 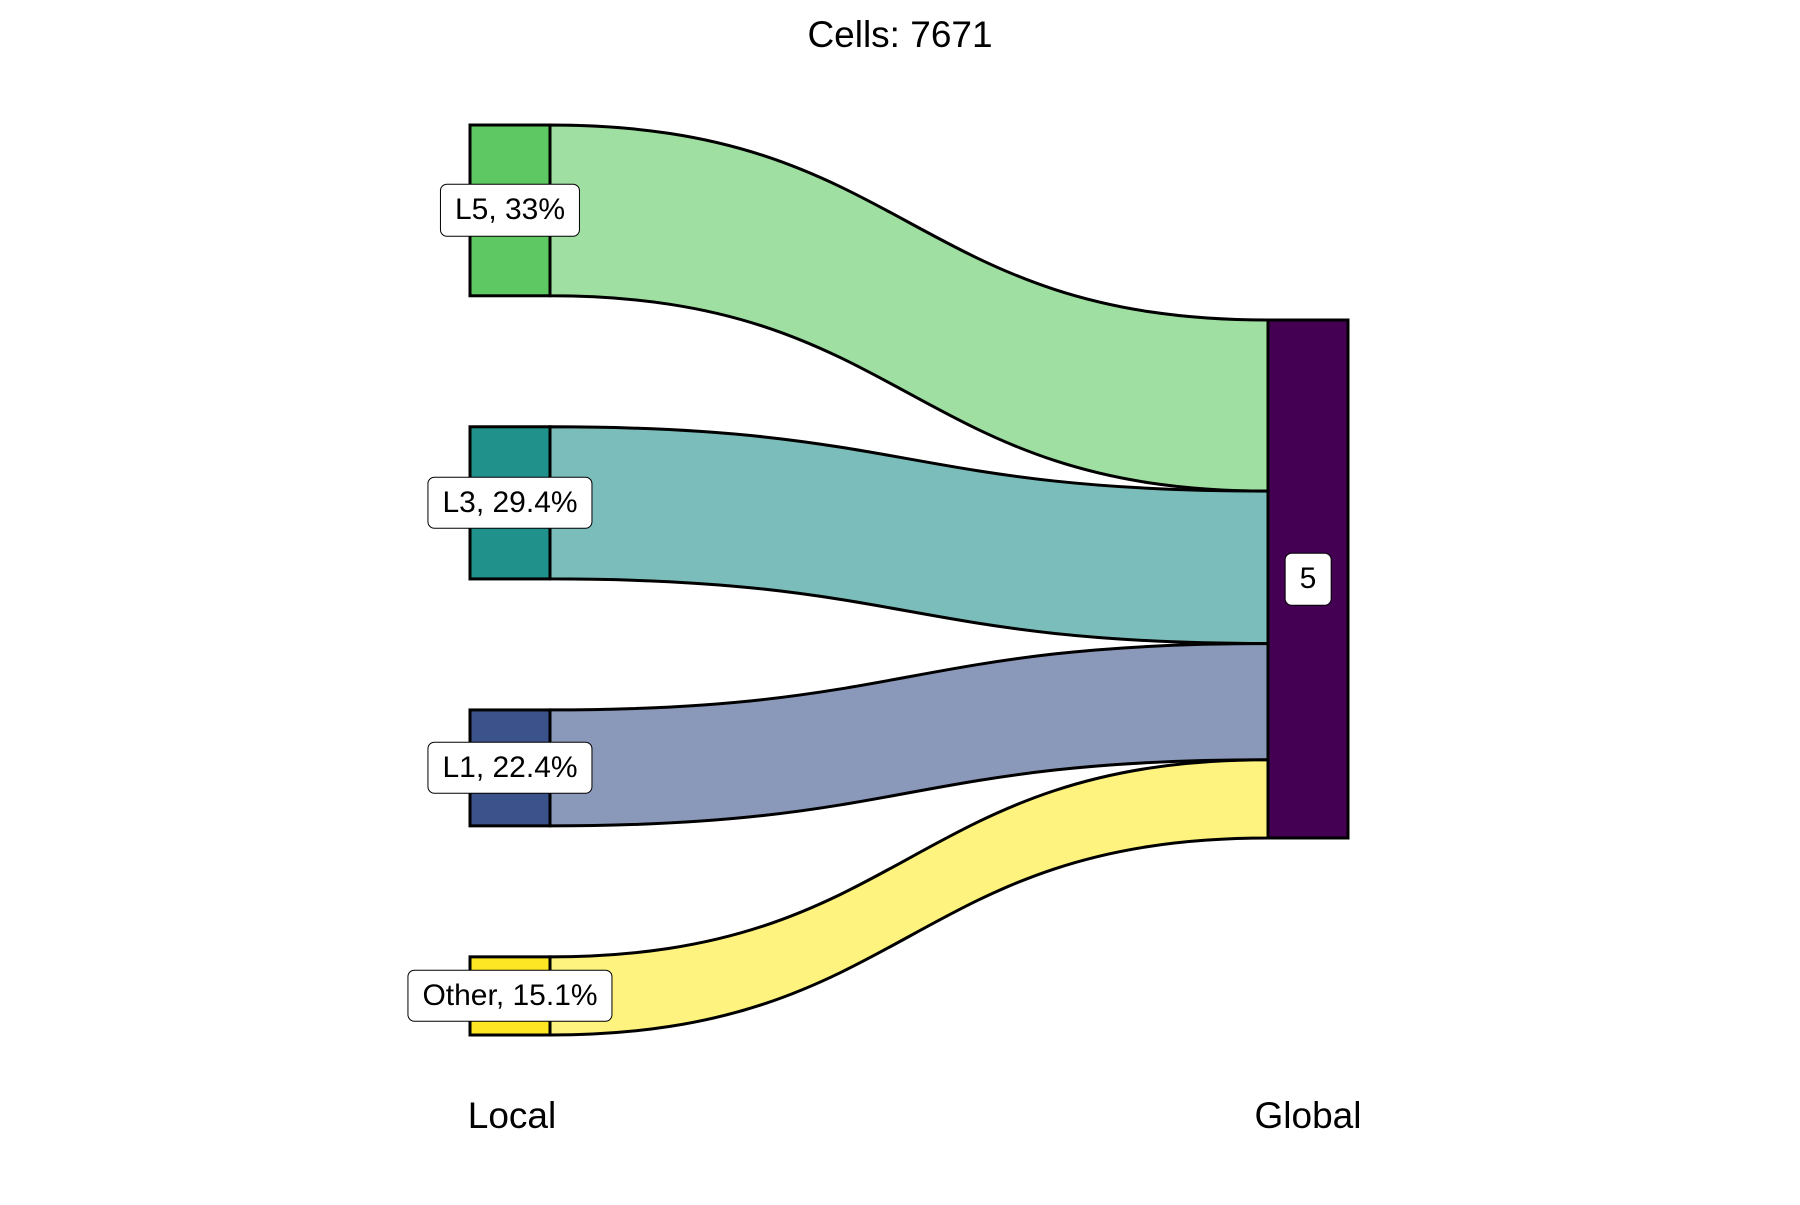 I want to click on axis-label-global: Global, so click(x=1308, y=1115).